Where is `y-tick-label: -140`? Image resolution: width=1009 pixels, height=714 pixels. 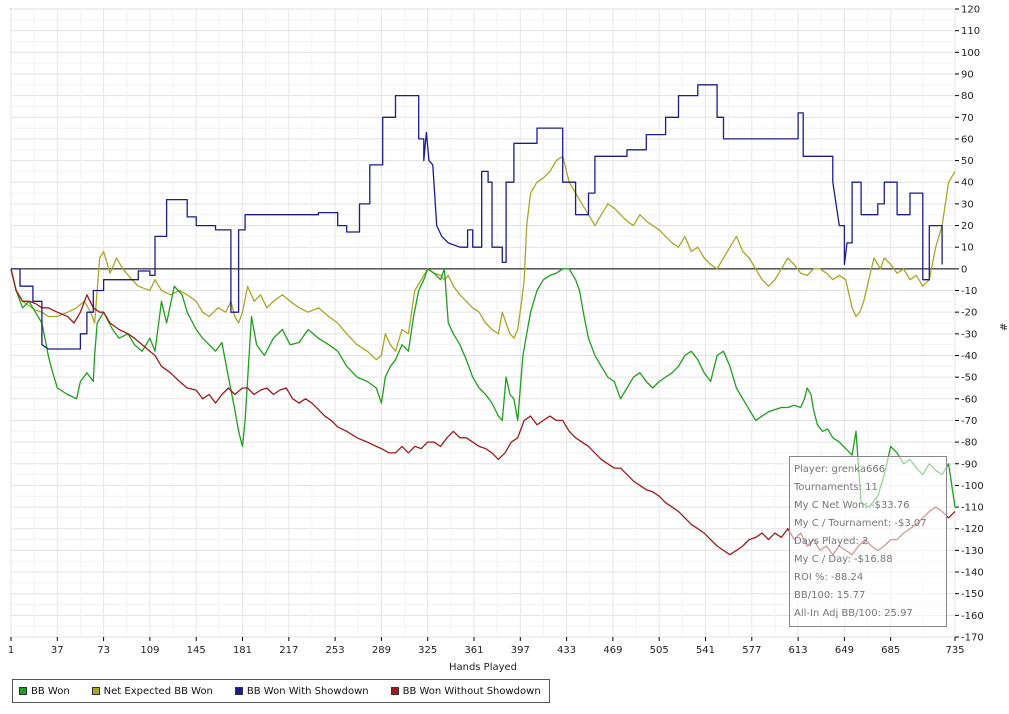 y-tick-label: -140 is located at coordinates (972, 573).